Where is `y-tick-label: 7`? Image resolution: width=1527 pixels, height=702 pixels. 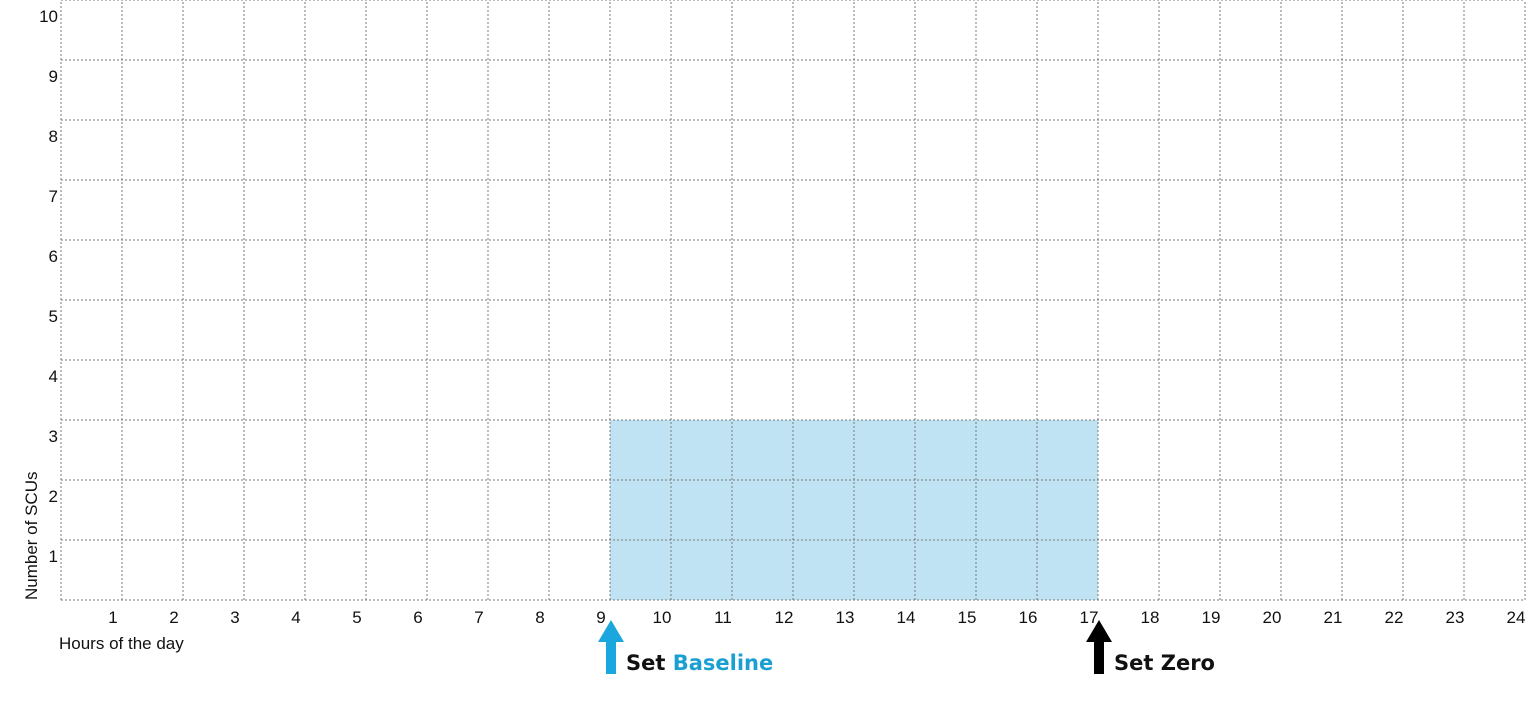
y-tick-label: 7 is located at coordinates (53, 196).